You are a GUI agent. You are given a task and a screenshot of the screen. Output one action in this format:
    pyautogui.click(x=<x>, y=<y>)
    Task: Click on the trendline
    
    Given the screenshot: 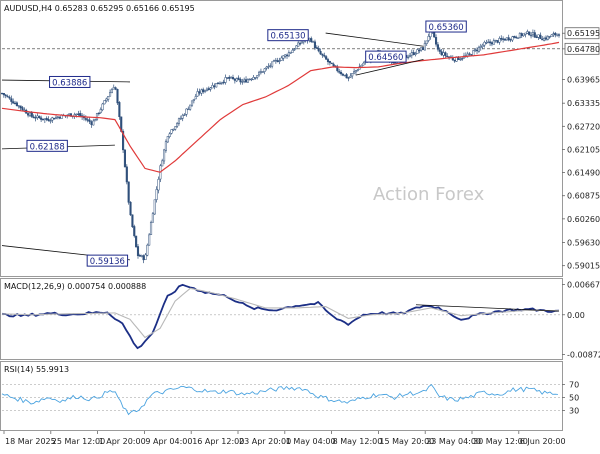 What is the action you would take?
    pyautogui.click(x=389, y=67)
    